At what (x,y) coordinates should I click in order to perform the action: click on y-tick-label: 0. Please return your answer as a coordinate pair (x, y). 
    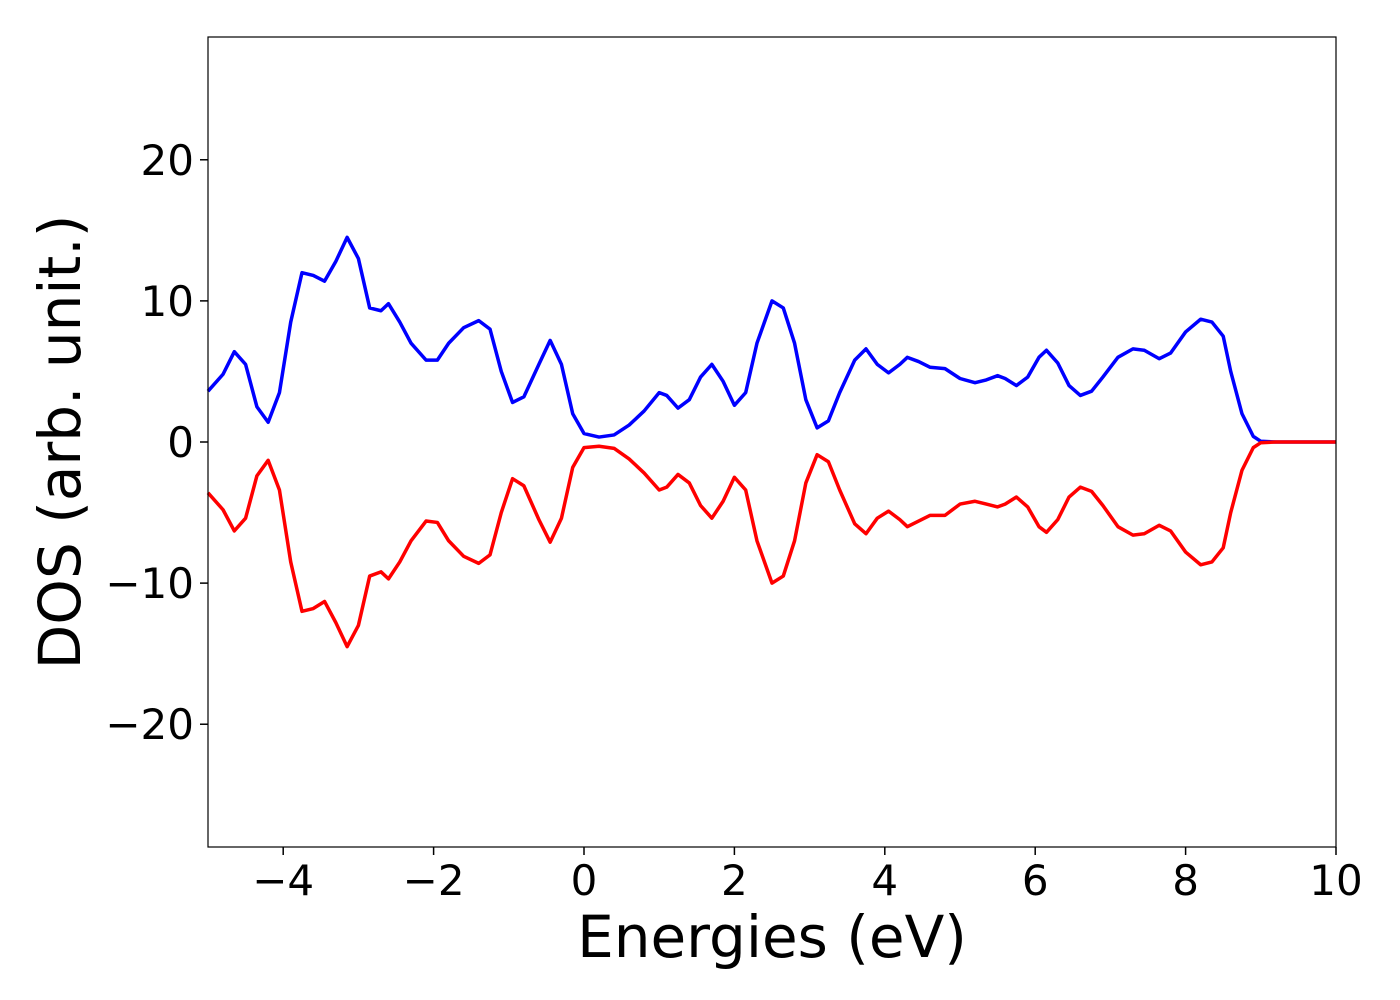
    Looking at the image, I should click on (180, 442).